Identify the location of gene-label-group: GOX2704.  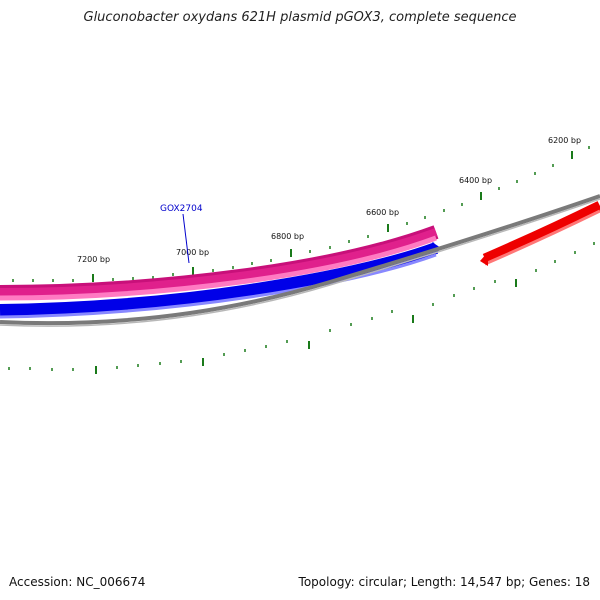
(181, 234).